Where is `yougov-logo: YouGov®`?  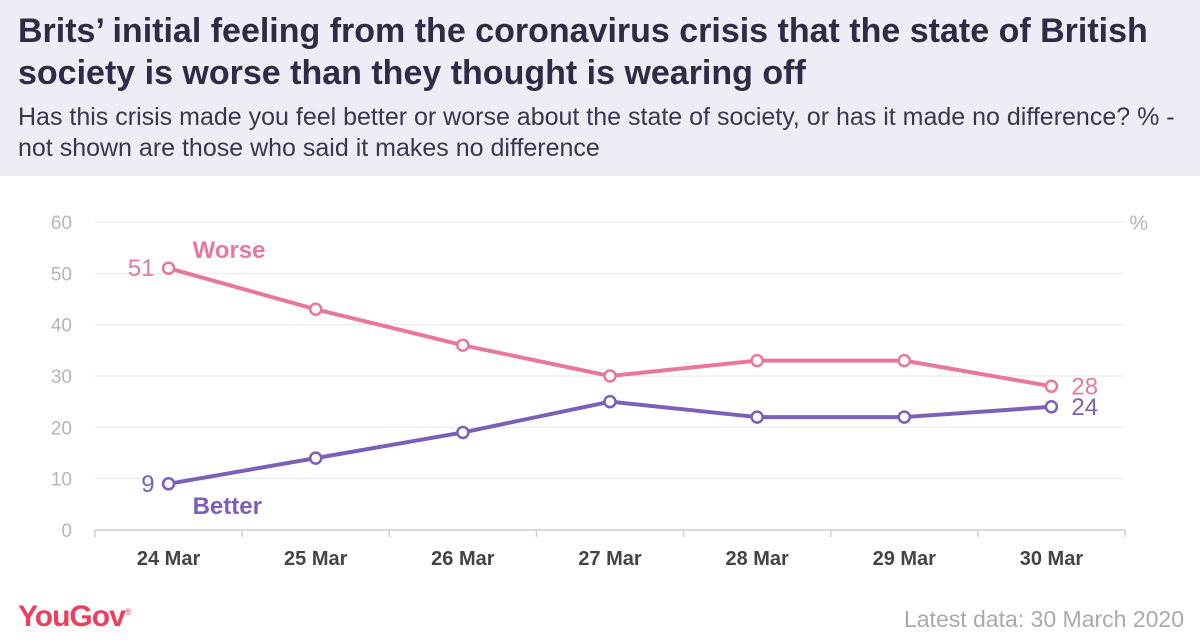 yougov-logo: YouGov® is located at coordinates (74, 616).